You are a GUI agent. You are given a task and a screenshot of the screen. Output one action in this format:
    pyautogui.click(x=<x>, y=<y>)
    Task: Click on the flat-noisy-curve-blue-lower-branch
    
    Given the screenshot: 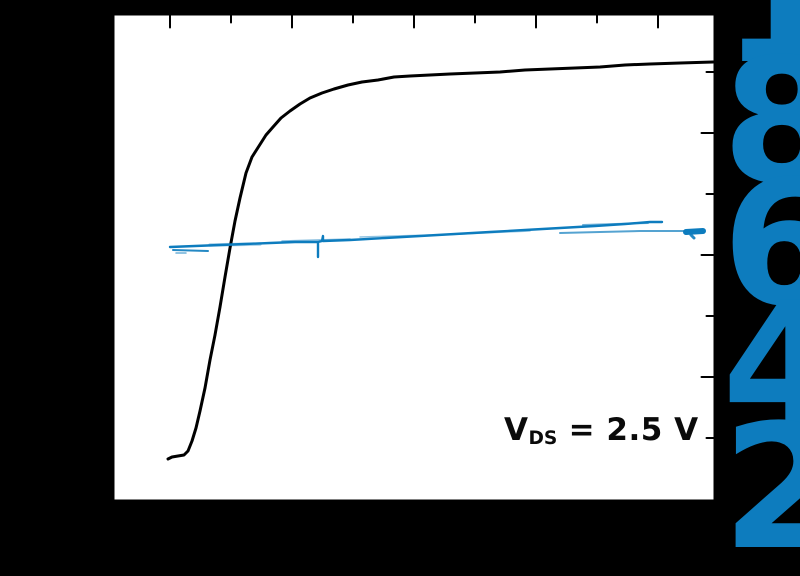 What is the action you would take?
    pyautogui.click(x=632, y=231)
    